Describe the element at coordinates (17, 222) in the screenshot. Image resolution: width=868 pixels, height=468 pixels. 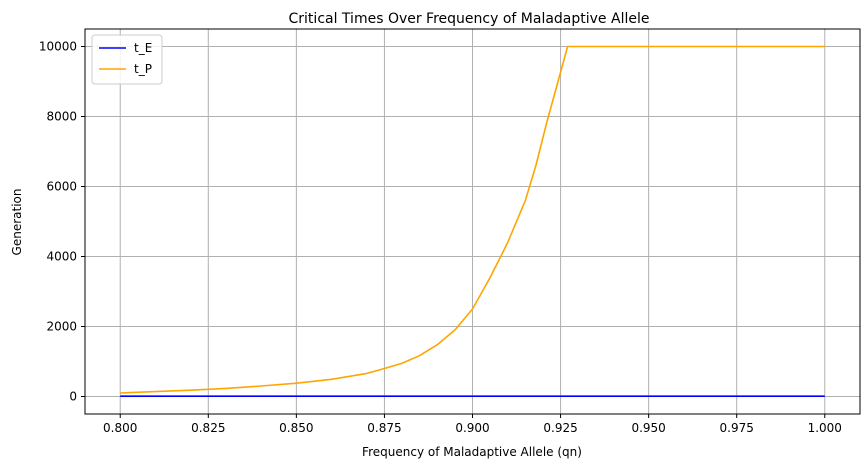
I see `y-axis-label: Generation` at that location.